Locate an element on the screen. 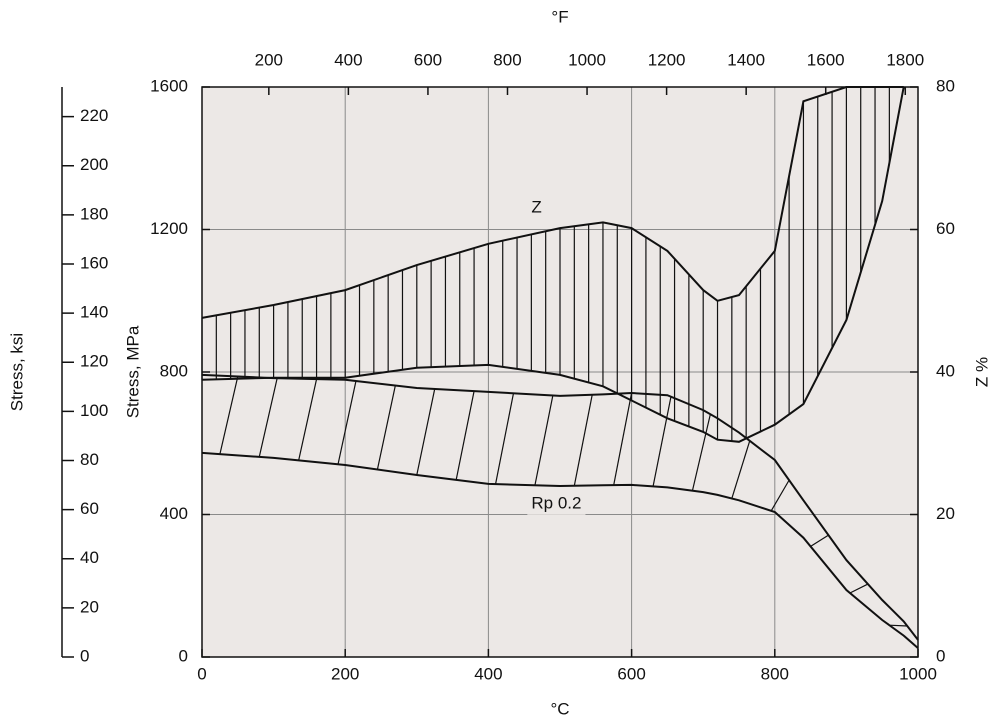  x-tick-label: 800 is located at coordinates (775, 673).